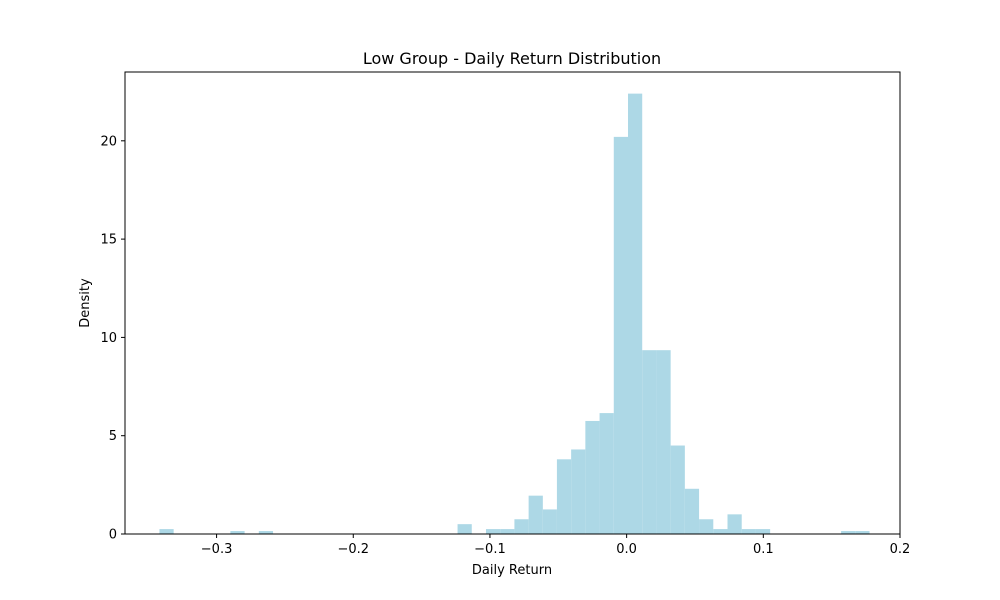  I want to click on chart-title: Low Group - Daily Return Distribution, so click(512, 58).